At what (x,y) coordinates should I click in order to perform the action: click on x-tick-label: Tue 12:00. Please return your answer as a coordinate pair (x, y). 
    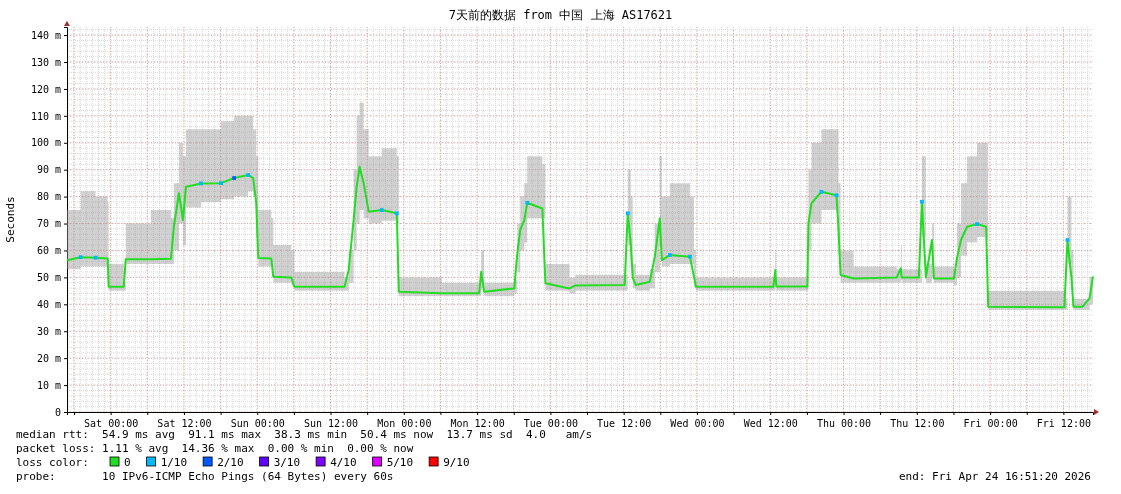
    Looking at the image, I should click on (624, 423).